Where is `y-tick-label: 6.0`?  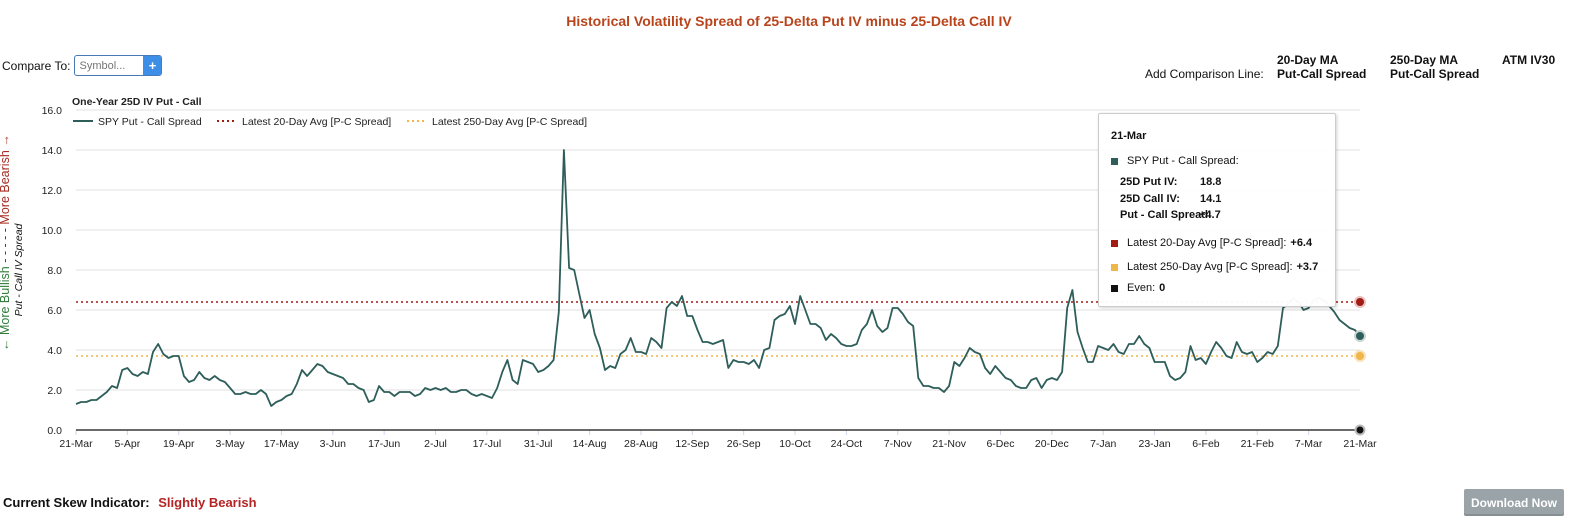
y-tick-label: 6.0 is located at coordinates (54, 311).